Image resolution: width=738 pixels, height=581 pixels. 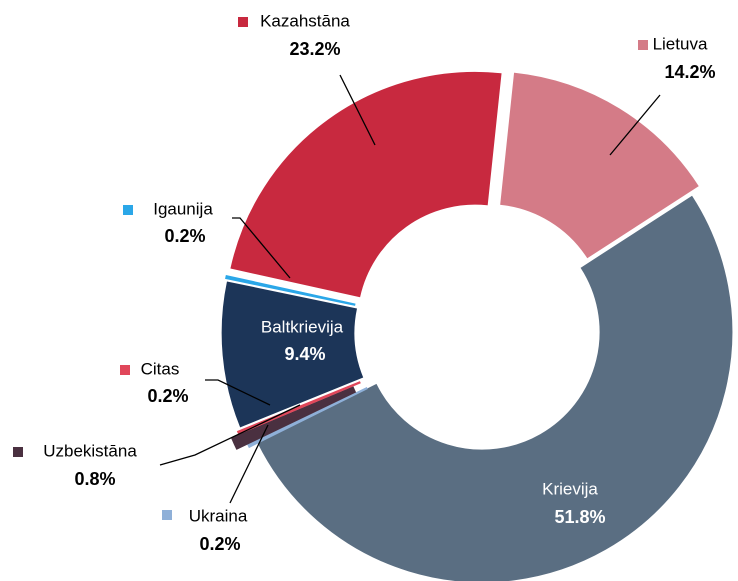 I want to click on value-label: 23.2%, so click(x=314, y=49).